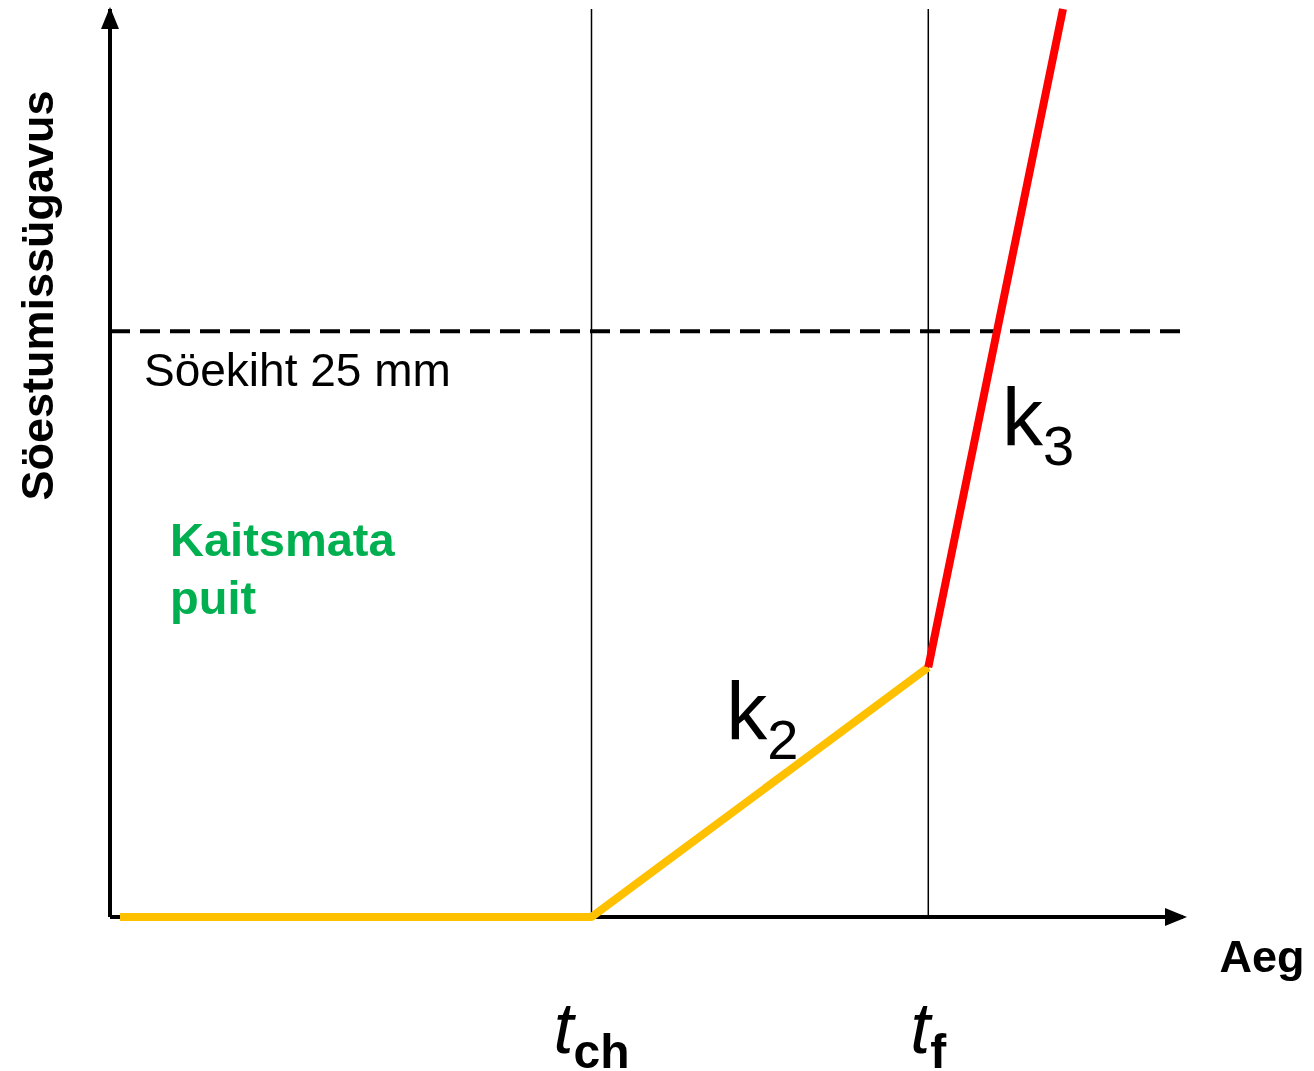 The height and width of the screenshot is (1071, 1314). Describe the element at coordinates (297, 370) in the screenshot. I see `ref-line-label: Söekiht 25 mm` at that location.